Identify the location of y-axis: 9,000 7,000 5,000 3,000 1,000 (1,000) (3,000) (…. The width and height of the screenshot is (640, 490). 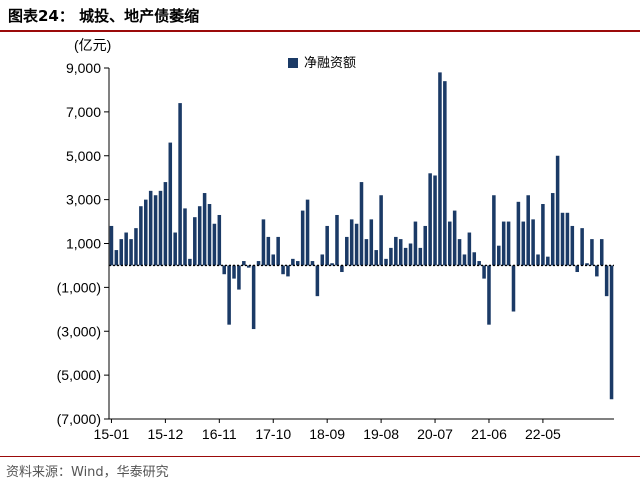
(83, 243).